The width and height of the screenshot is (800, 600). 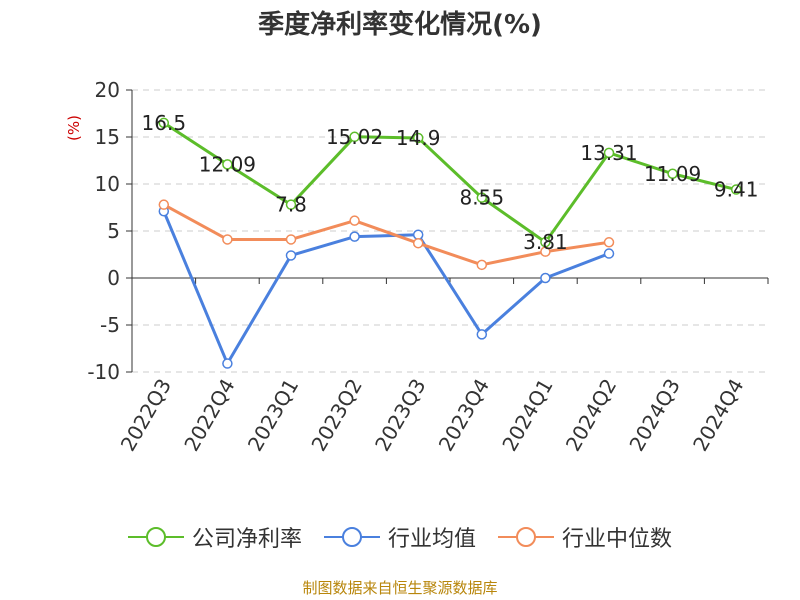 What do you see at coordinates (617, 539) in the screenshot?
I see `legend-label: 行业中位数` at bounding box center [617, 539].